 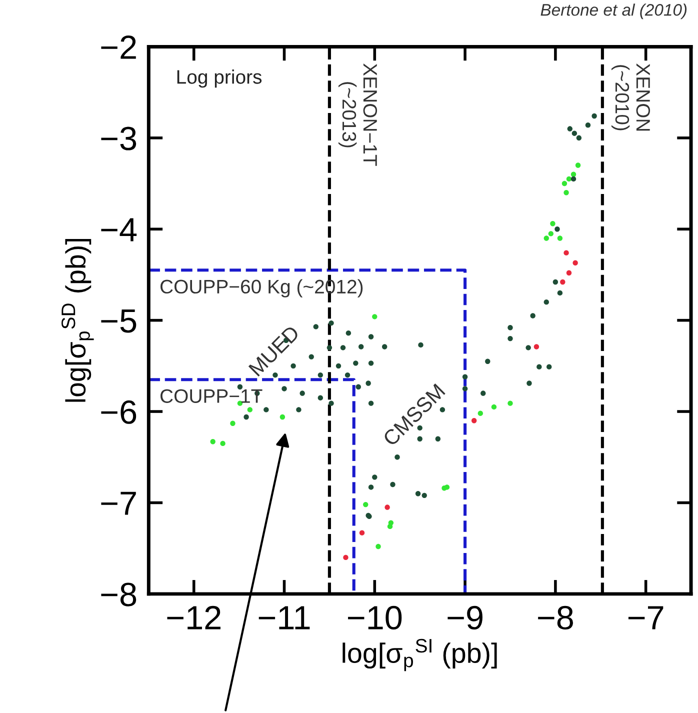 I want to click on y-tick-label: −8, so click(x=118, y=594).